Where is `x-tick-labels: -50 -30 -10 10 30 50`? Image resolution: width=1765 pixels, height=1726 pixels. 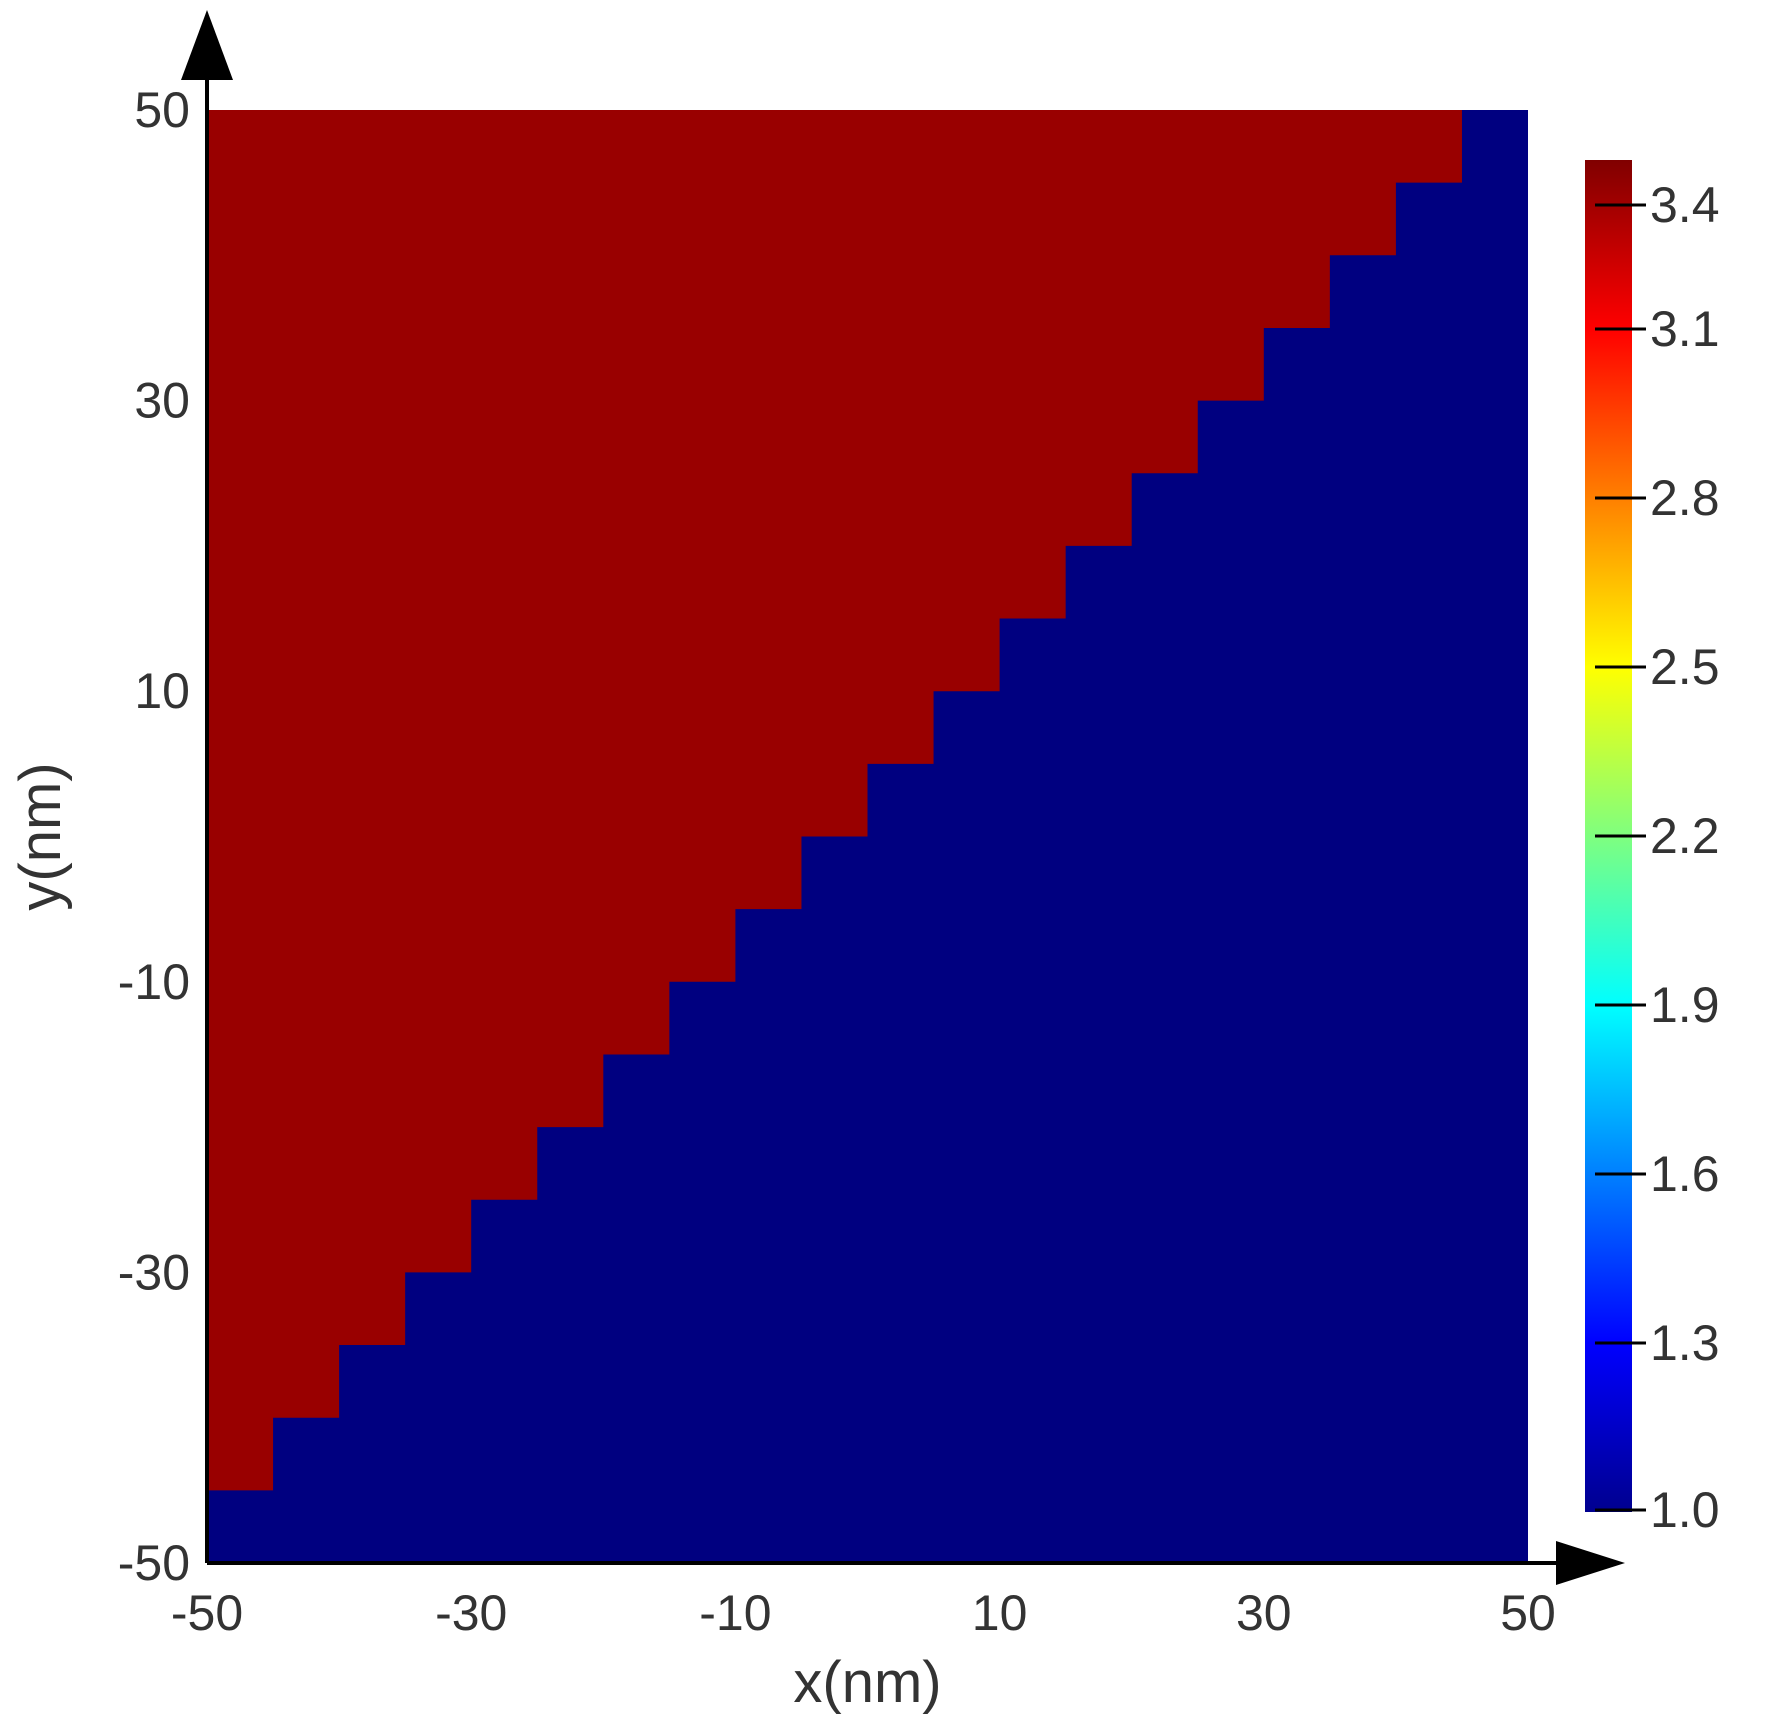 x-tick-labels: -50 -30 -10 10 30 50 is located at coordinates (863, 1613).